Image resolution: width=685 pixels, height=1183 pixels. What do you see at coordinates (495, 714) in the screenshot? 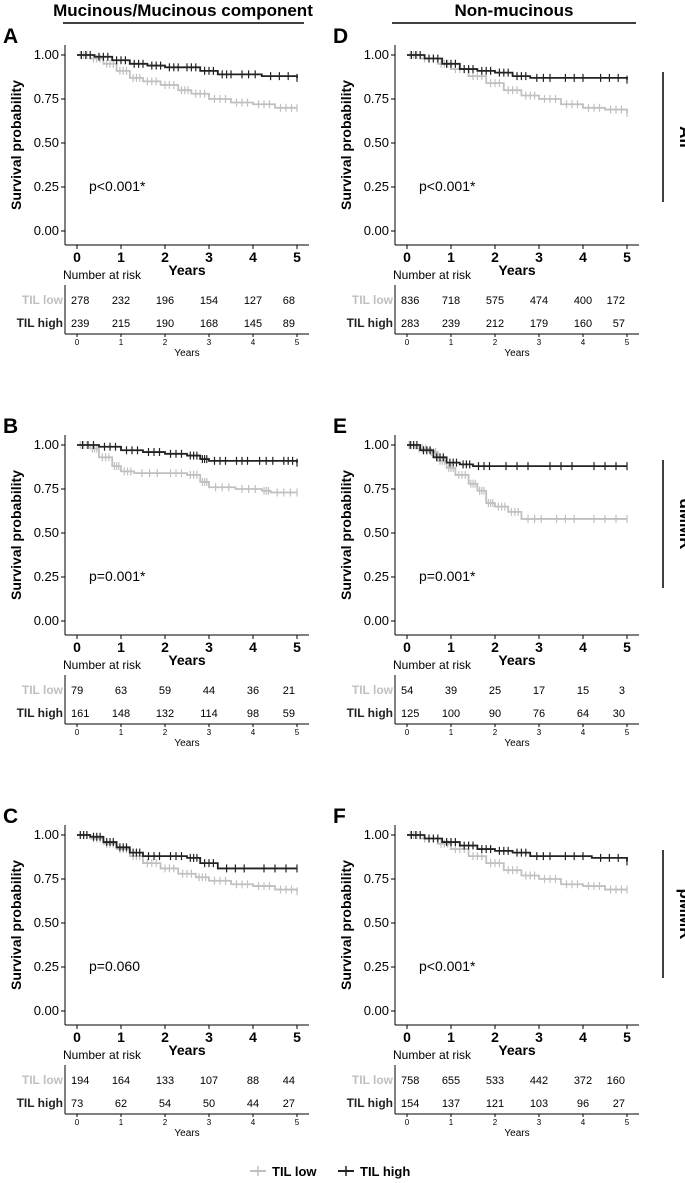
I see `risk-value-til-high: 90` at bounding box center [495, 714].